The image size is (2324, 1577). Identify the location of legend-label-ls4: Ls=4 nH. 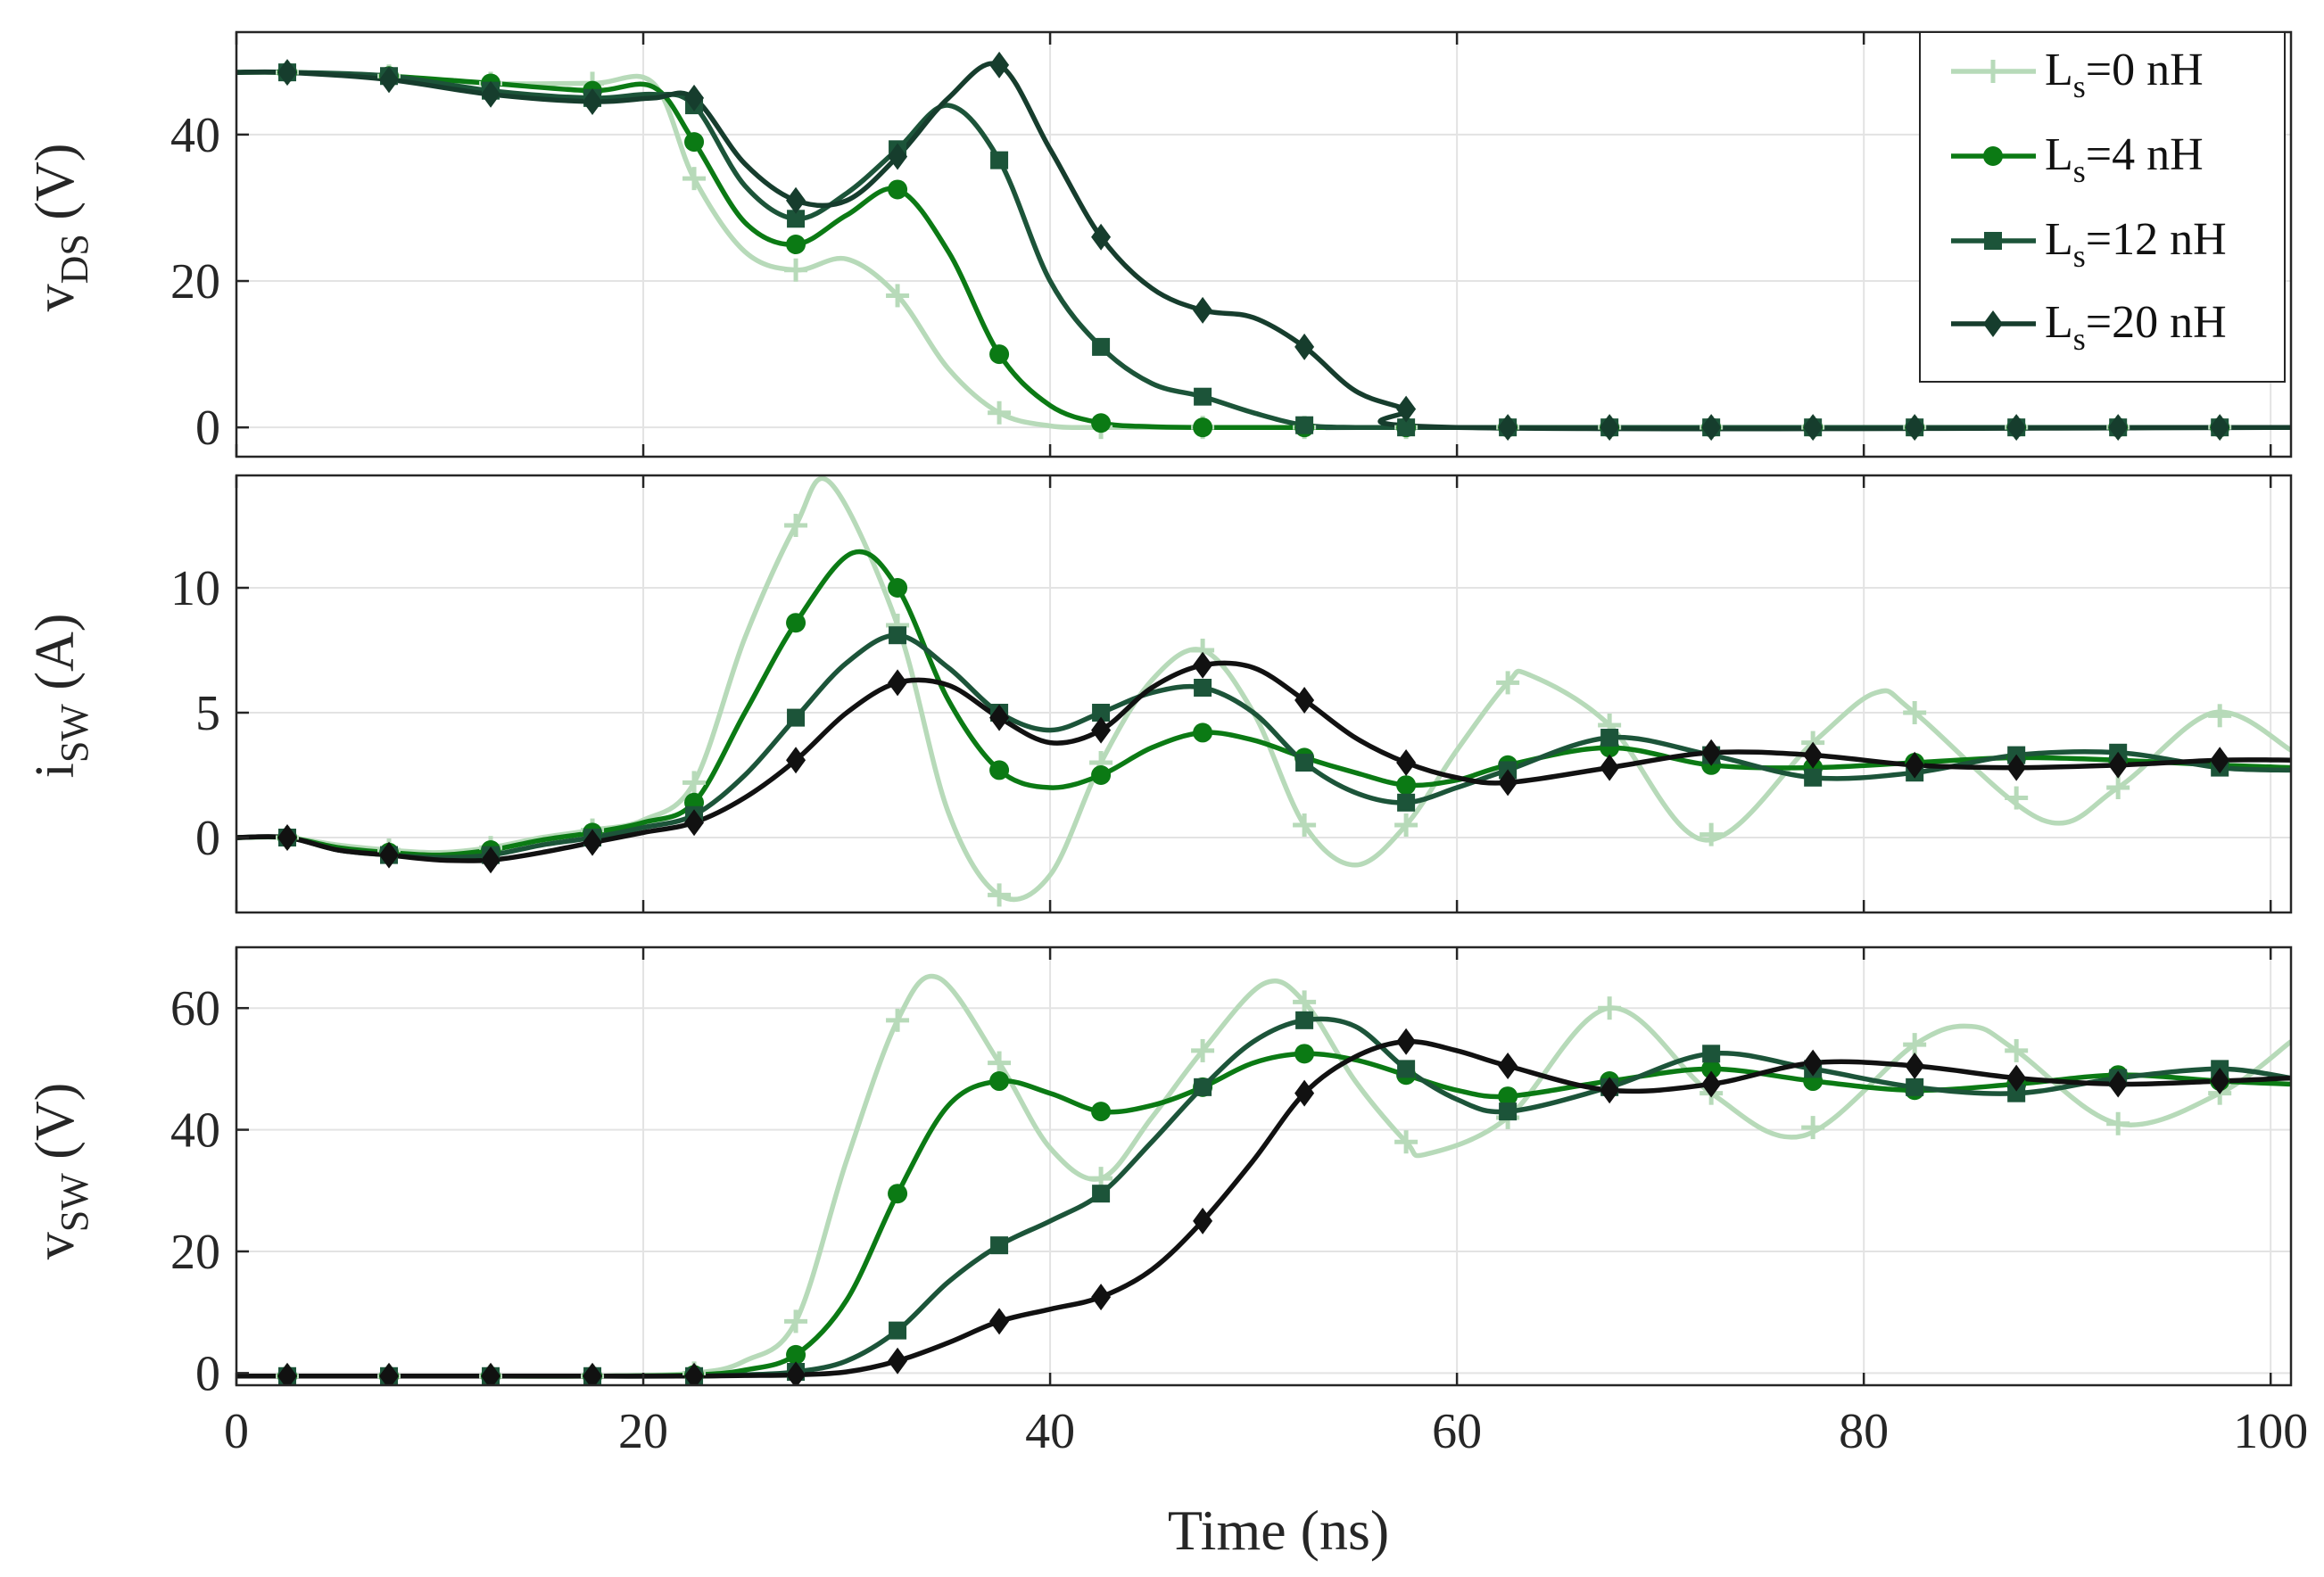
(2124, 159).